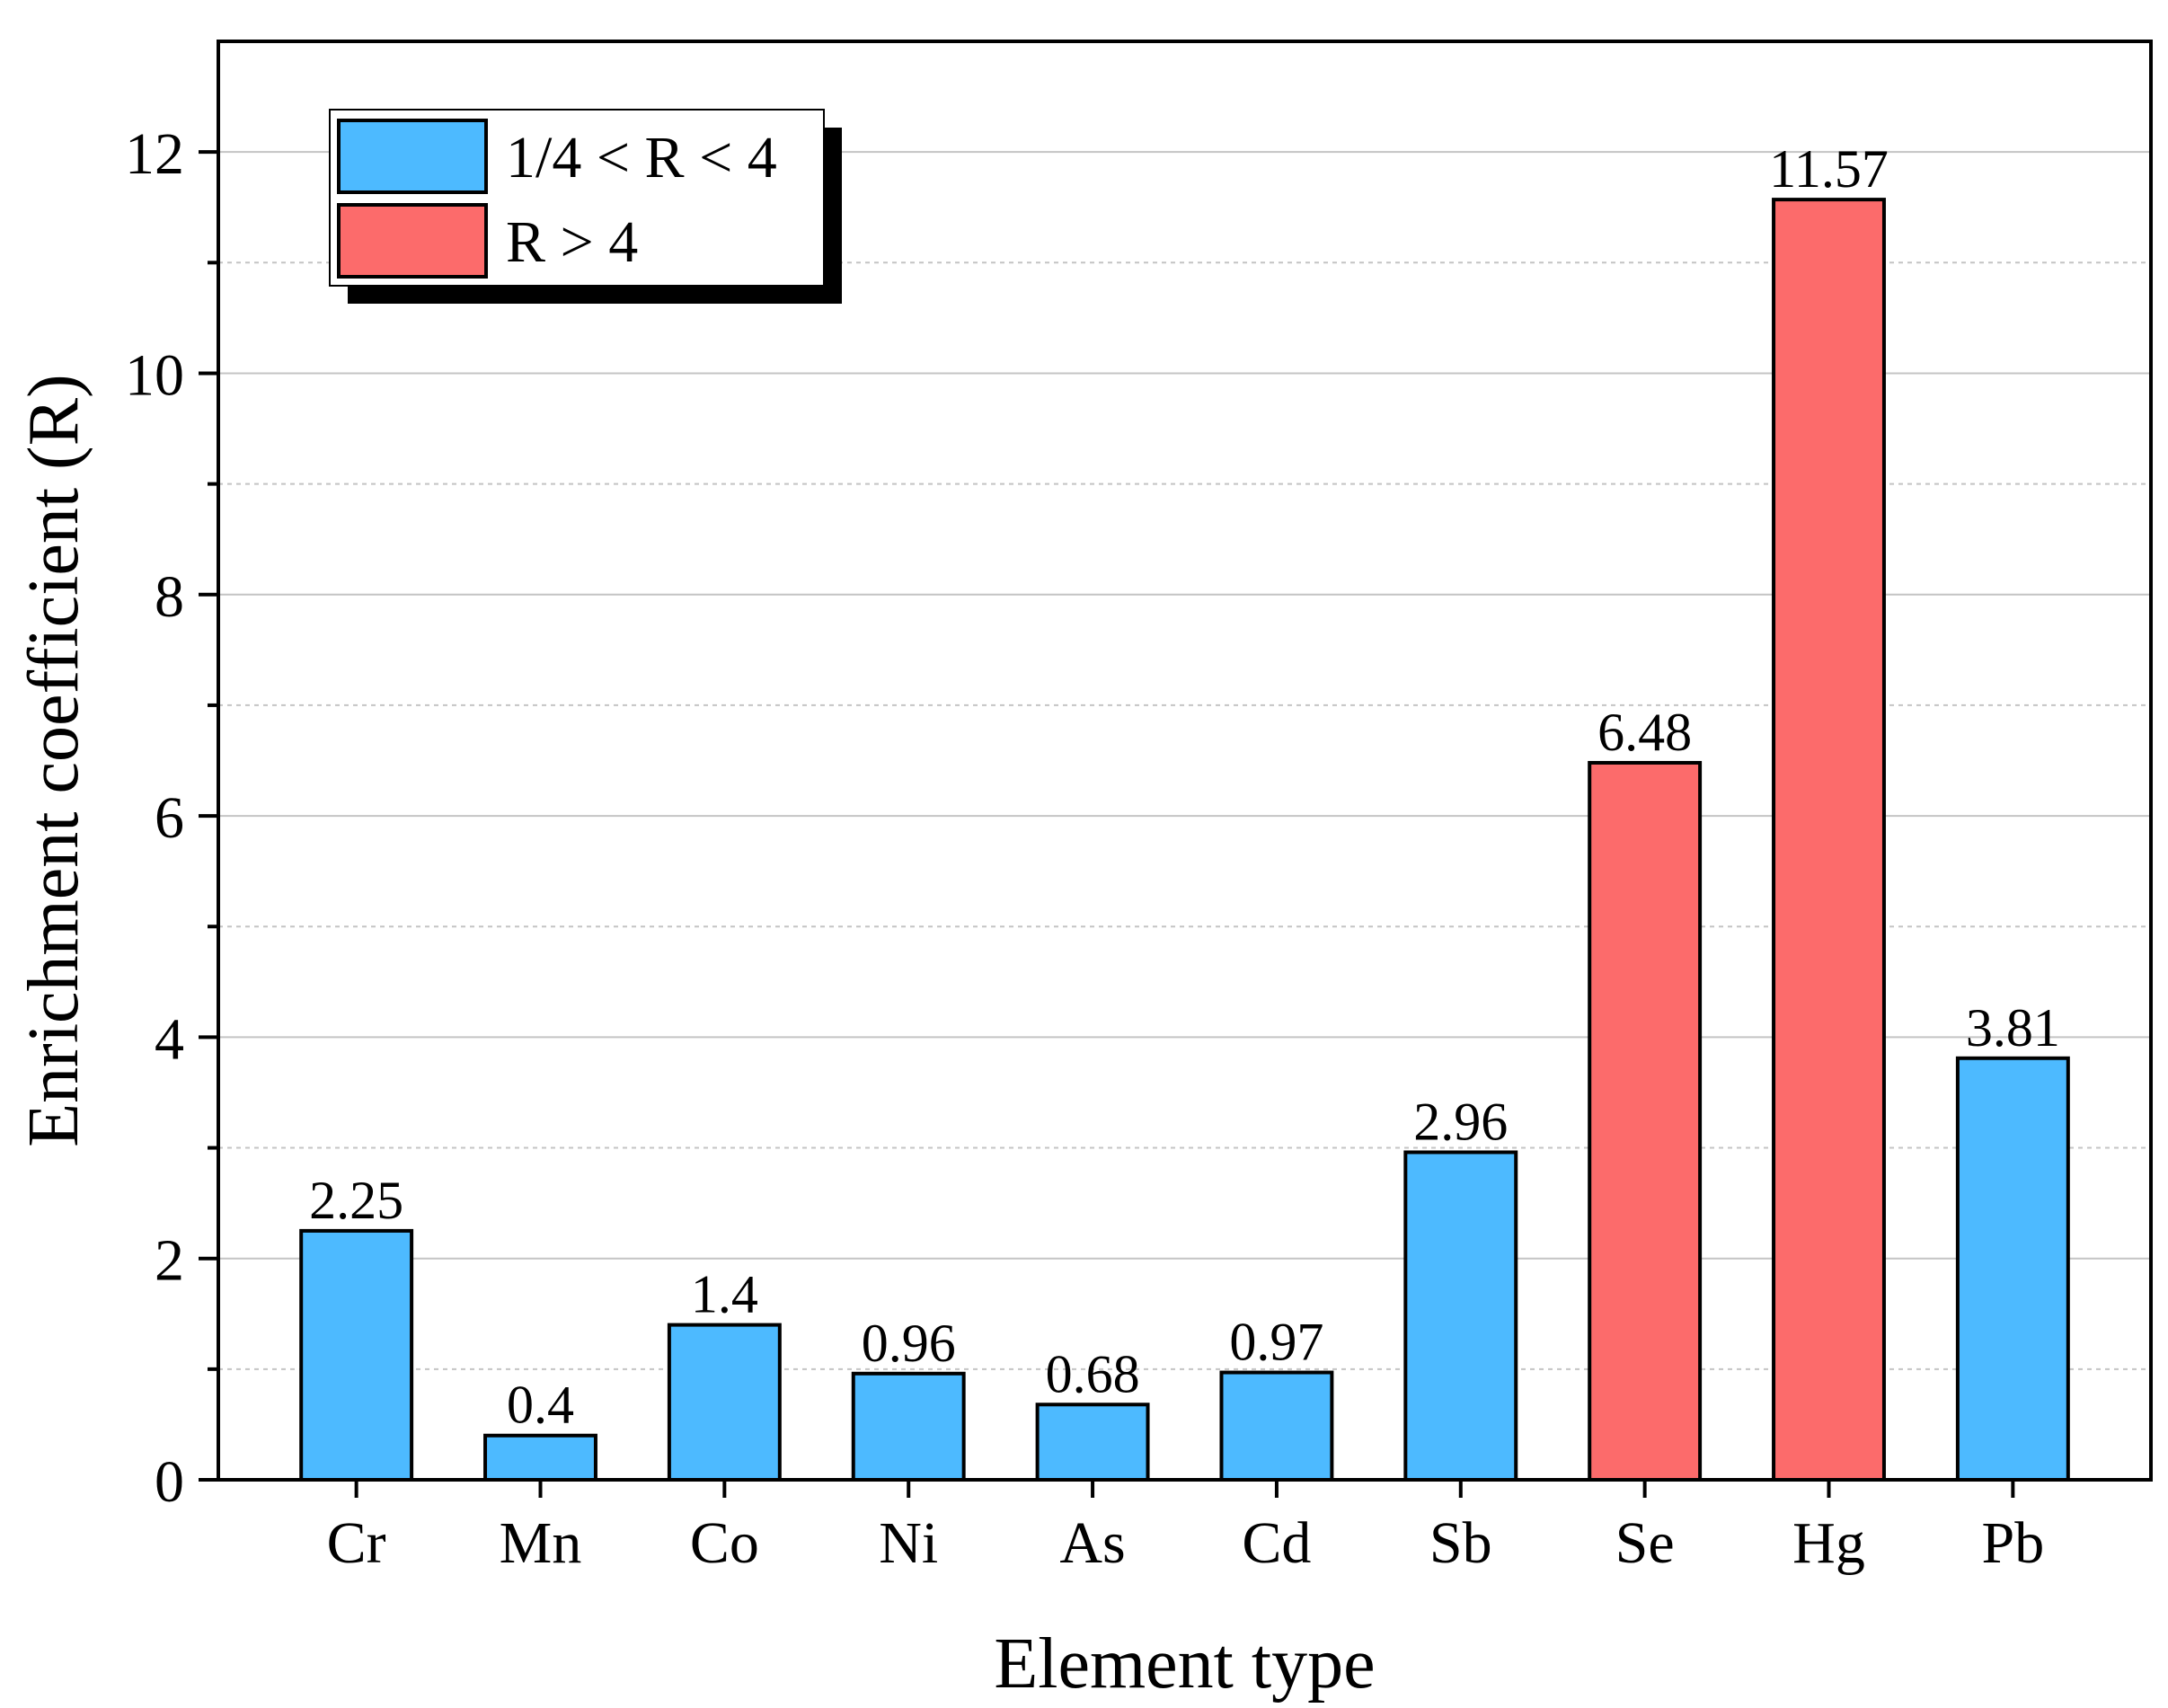  What do you see at coordinates (1276, 1426) in the screenshot?
I see `bar-cd` at bounding box center [1276, 1426].